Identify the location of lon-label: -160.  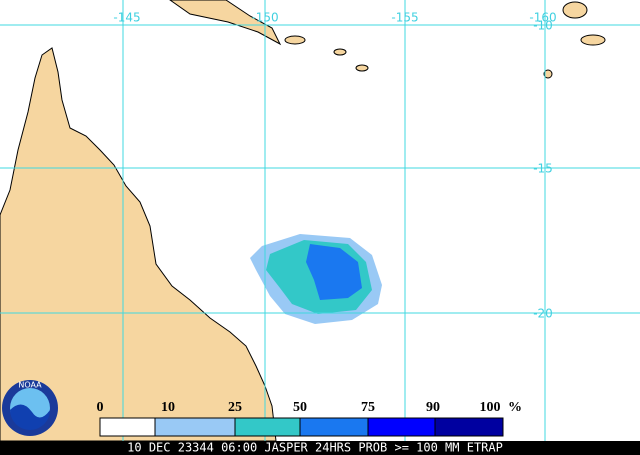
(542, 18).